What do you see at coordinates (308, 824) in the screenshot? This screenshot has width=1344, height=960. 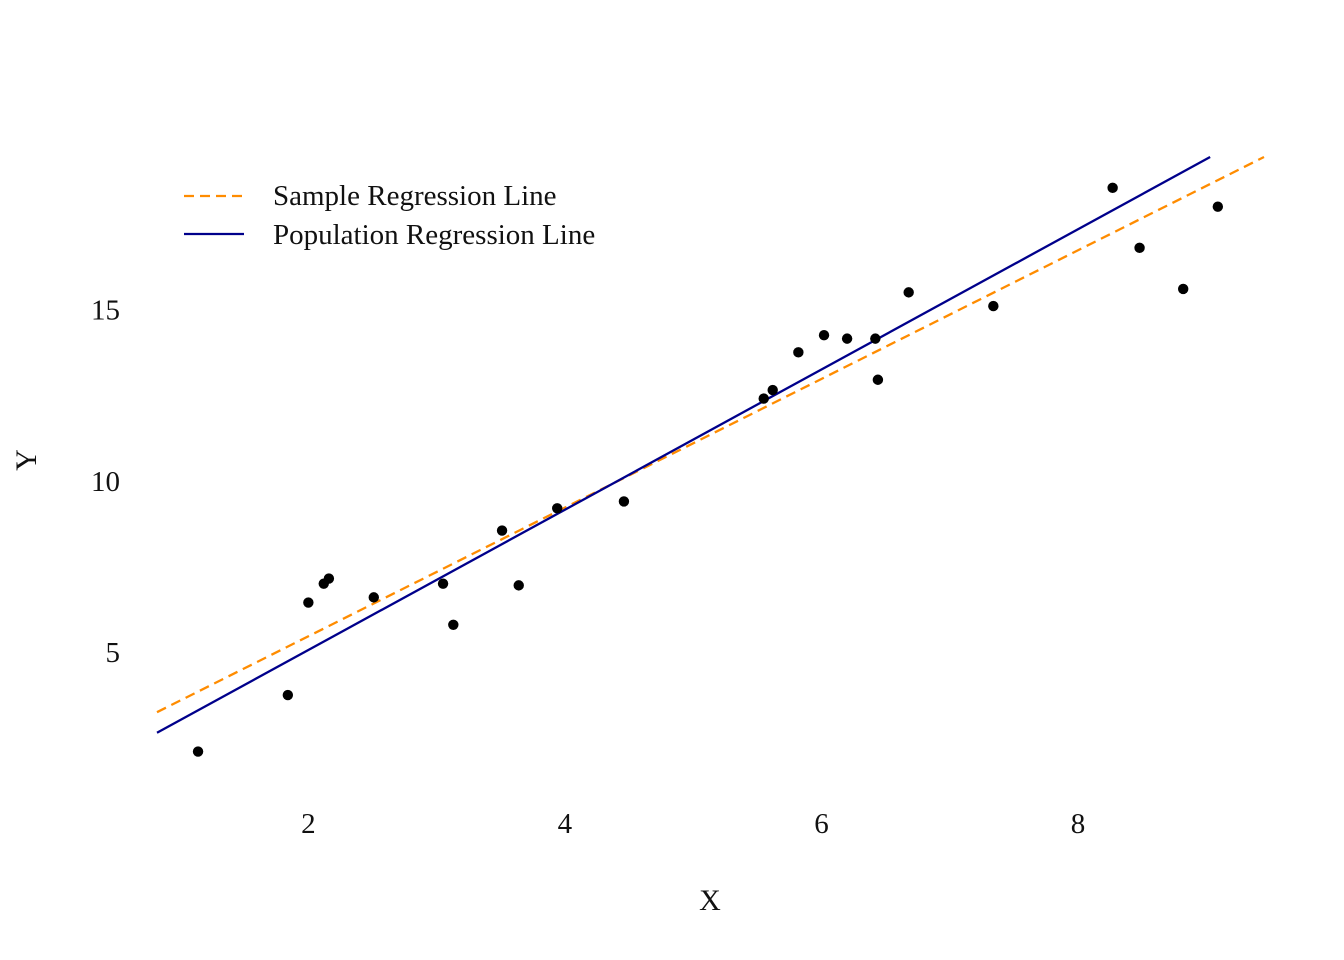 I see `x-tick-label: 2` at bounding box center [308, 824].